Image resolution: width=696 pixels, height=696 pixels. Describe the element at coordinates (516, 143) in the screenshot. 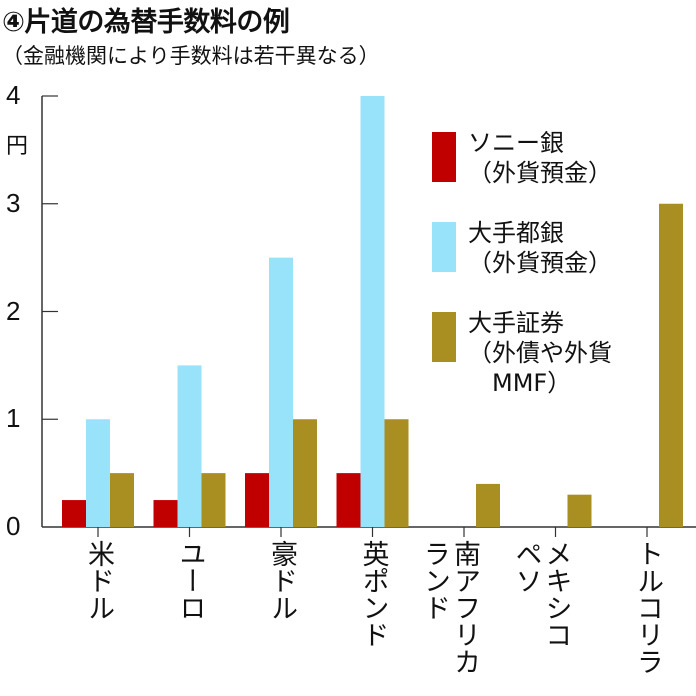

I see `legend-label: ソニー銀` at that location.